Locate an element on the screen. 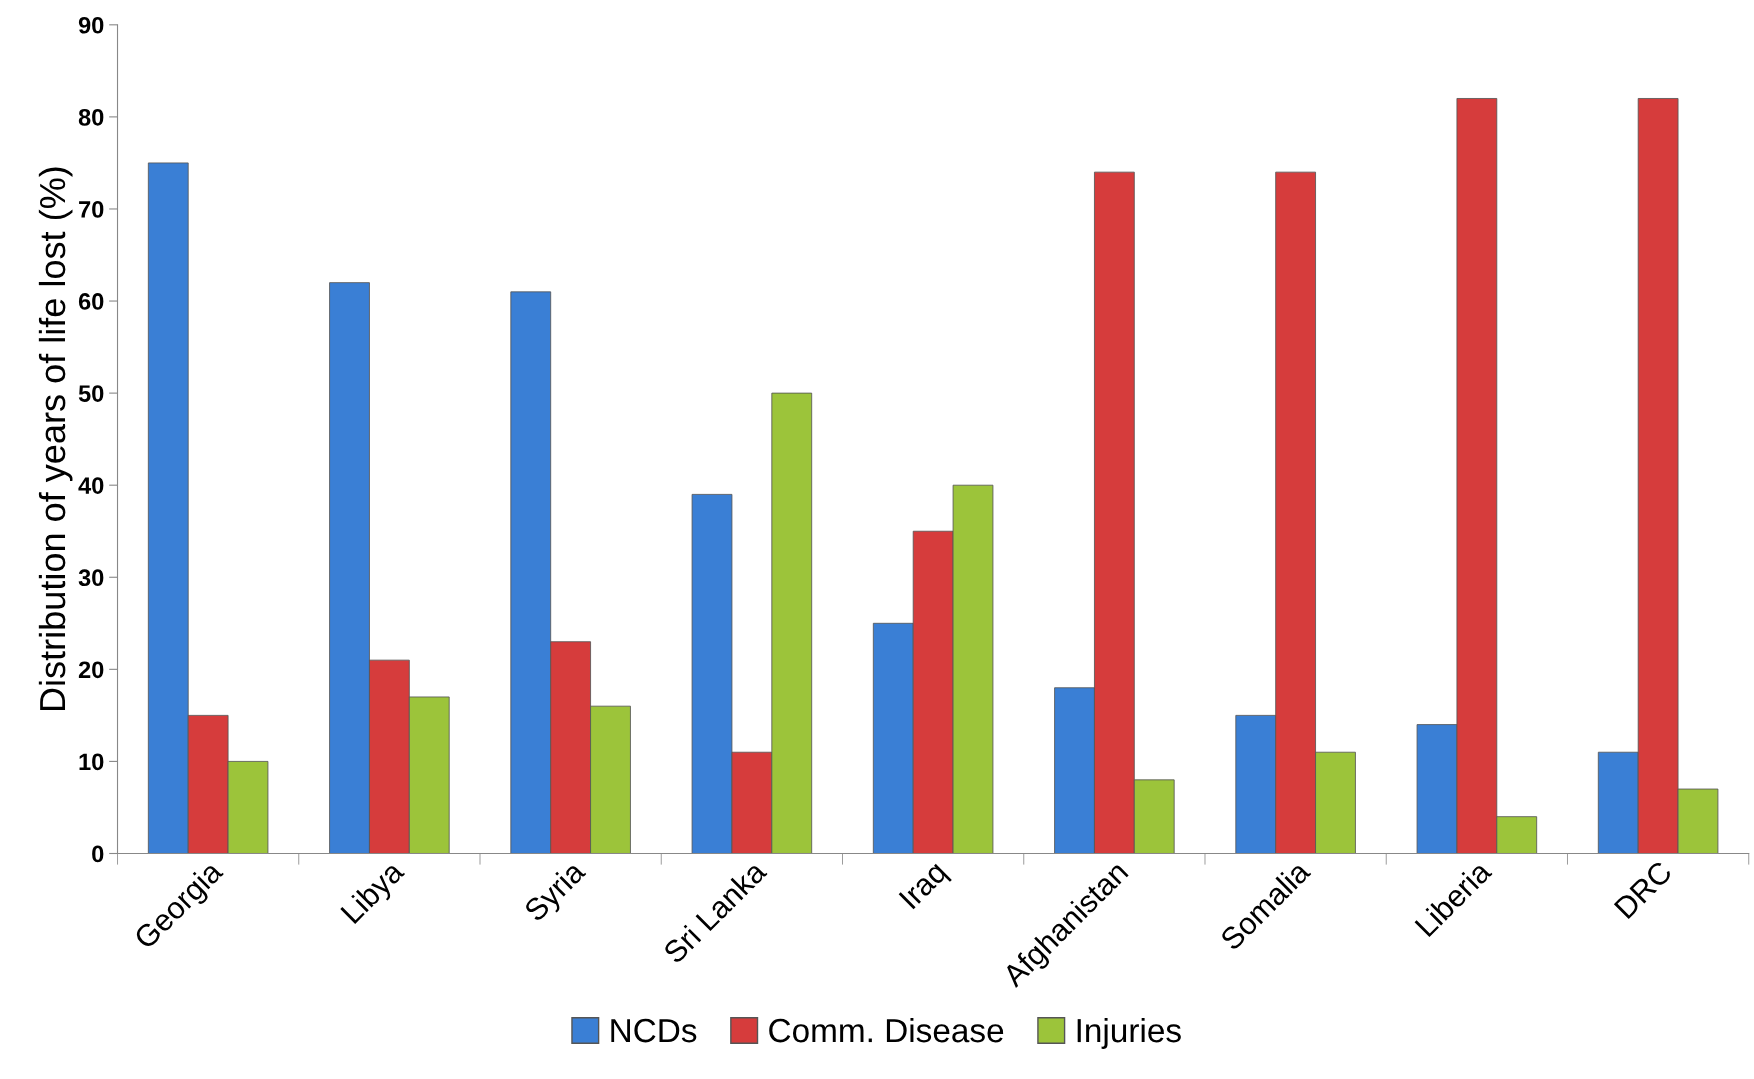 Image resolution: width=1754 pixels, height=1079 pixels. legend-label: NCDs is located at coordinates (654, 1030).